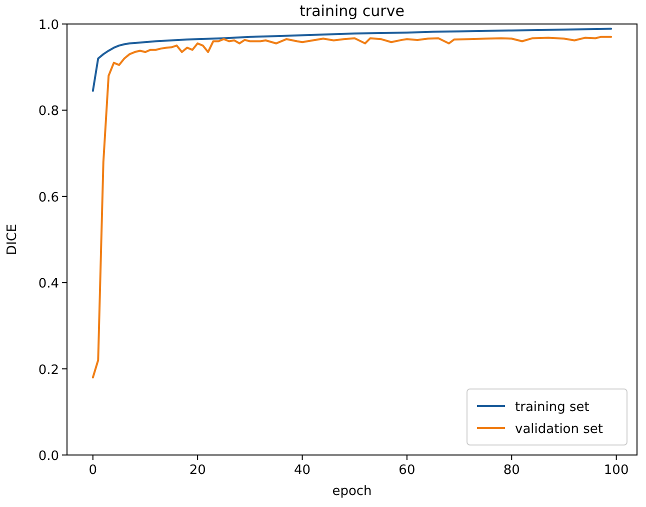 This screenshot has width=646, height=507. I want to click on x-tick-label: 0, so click(93, 470).